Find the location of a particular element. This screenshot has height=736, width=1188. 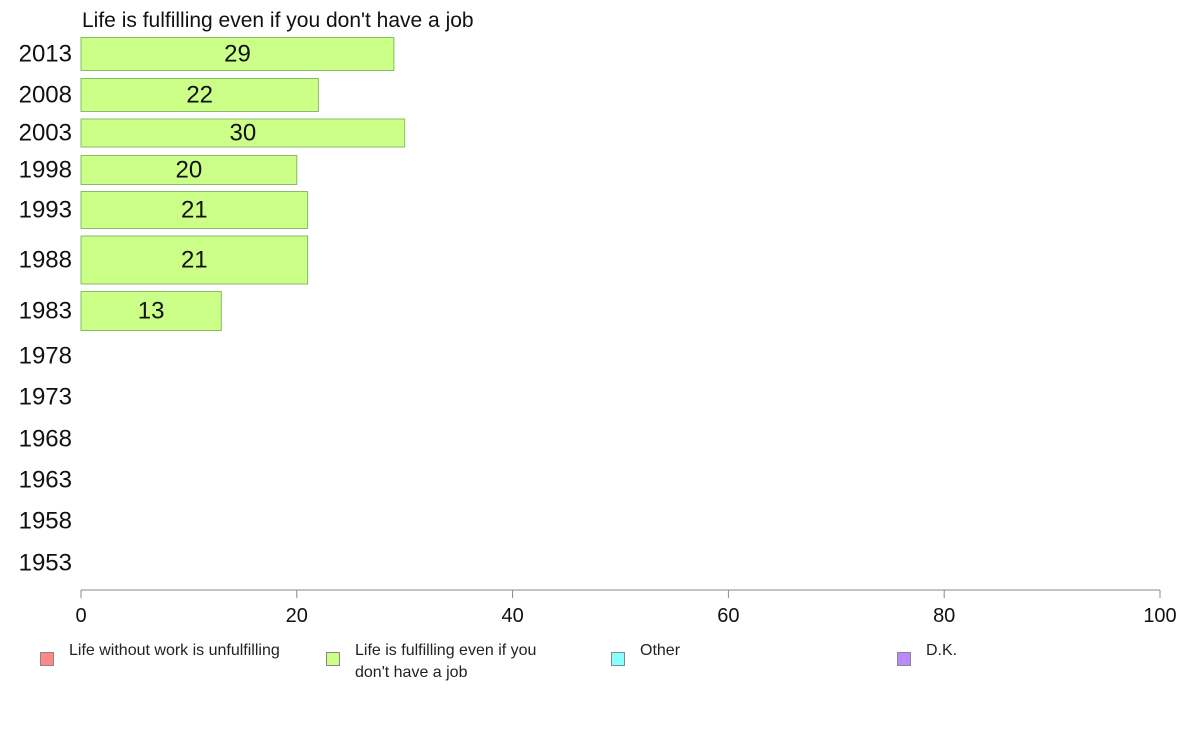

y-tick-label: 1968 is located at coordinates (45, 439).